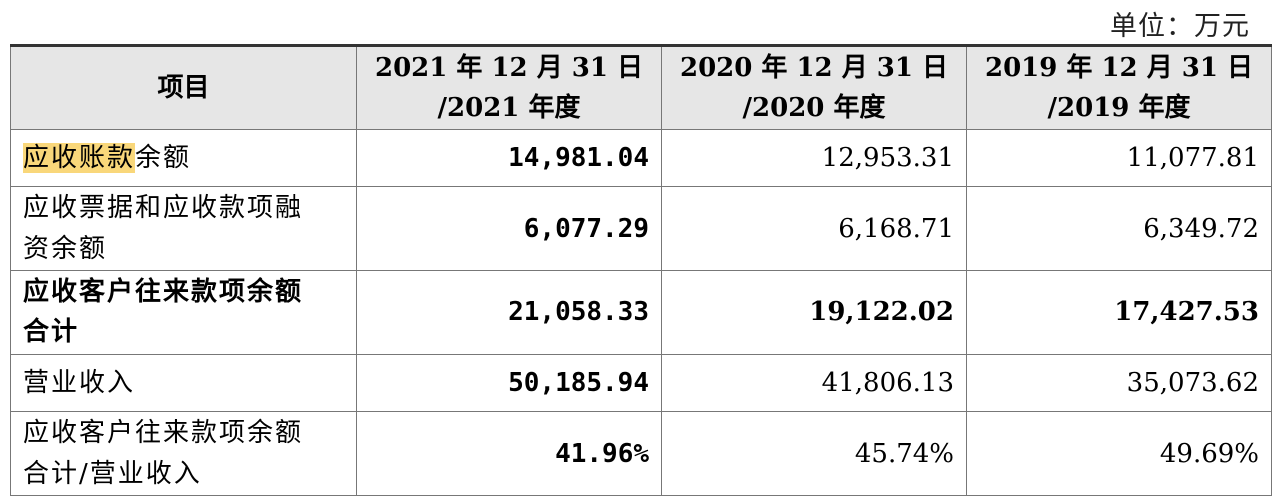 This screenshot has height=500, width=1280. What do you see at coordinates (183, 383) in the screenshot?
I see `row-label: 营业收入` at bounding box center [183, 383].